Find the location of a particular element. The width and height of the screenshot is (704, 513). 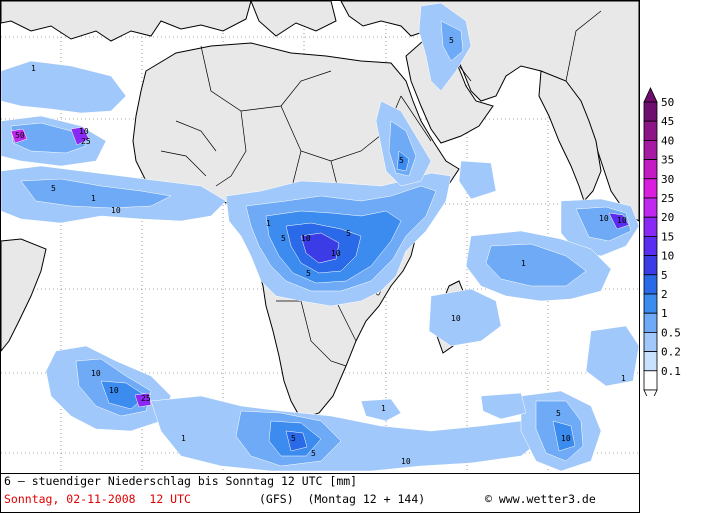

legend-label-25: 25 is located at coordinates (667, 198).